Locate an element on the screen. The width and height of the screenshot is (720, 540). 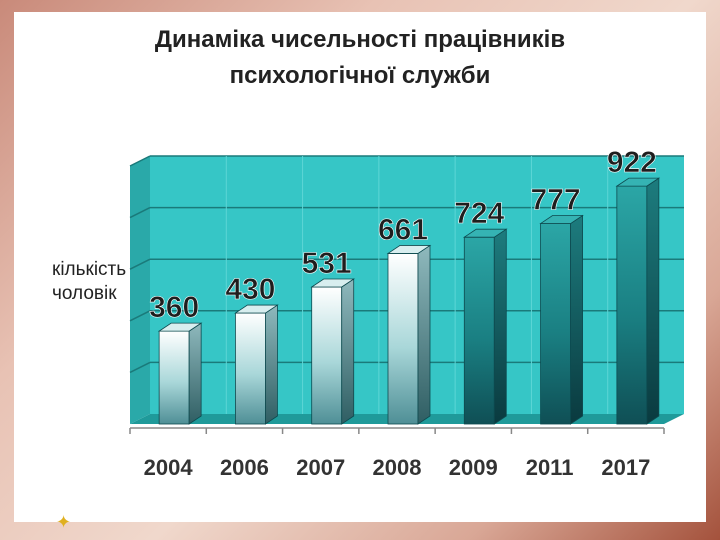
bar-top-2009 is located at coordinates (485, 233).